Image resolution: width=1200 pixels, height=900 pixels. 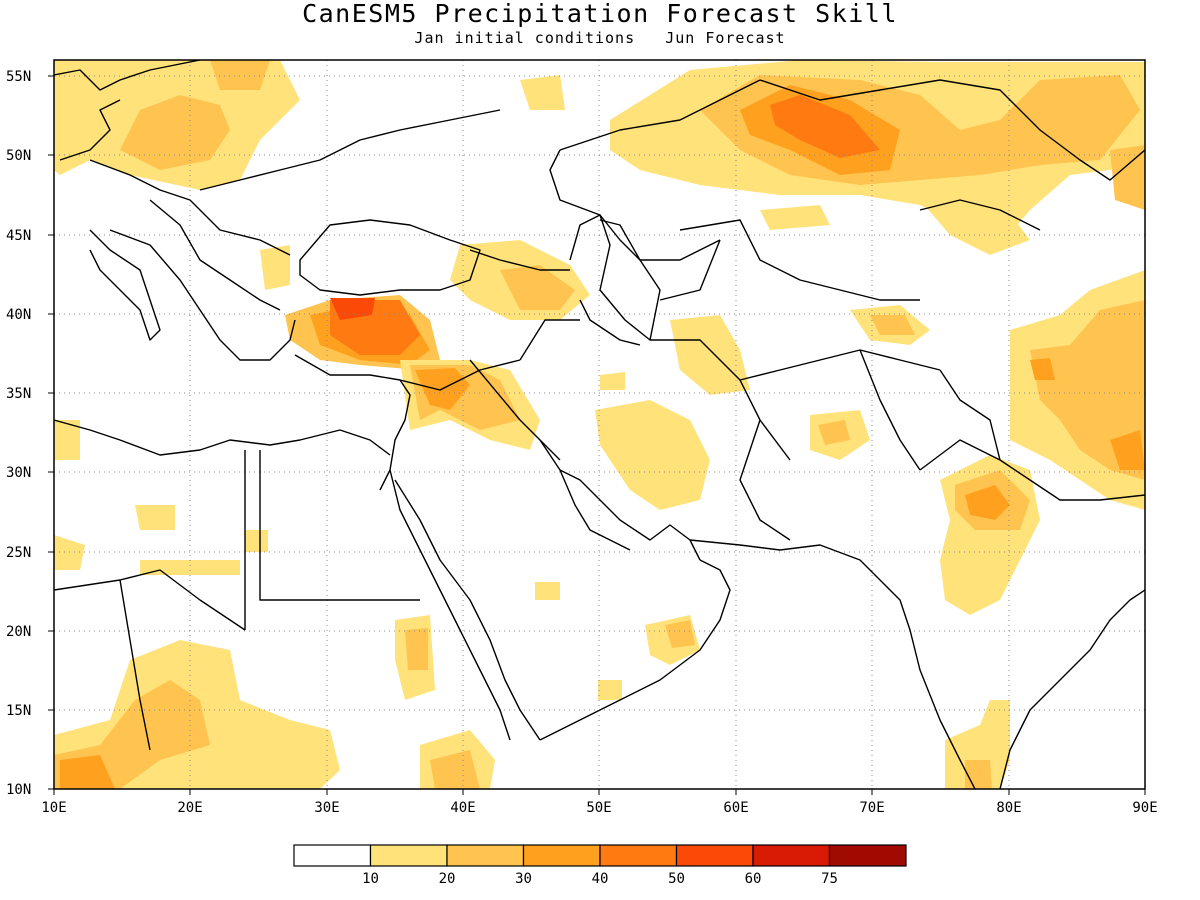 What do you see at coordinates (1008, 808) in the screenshot?
I see `lon-label: 80E` at bounding box center [1008, 808].